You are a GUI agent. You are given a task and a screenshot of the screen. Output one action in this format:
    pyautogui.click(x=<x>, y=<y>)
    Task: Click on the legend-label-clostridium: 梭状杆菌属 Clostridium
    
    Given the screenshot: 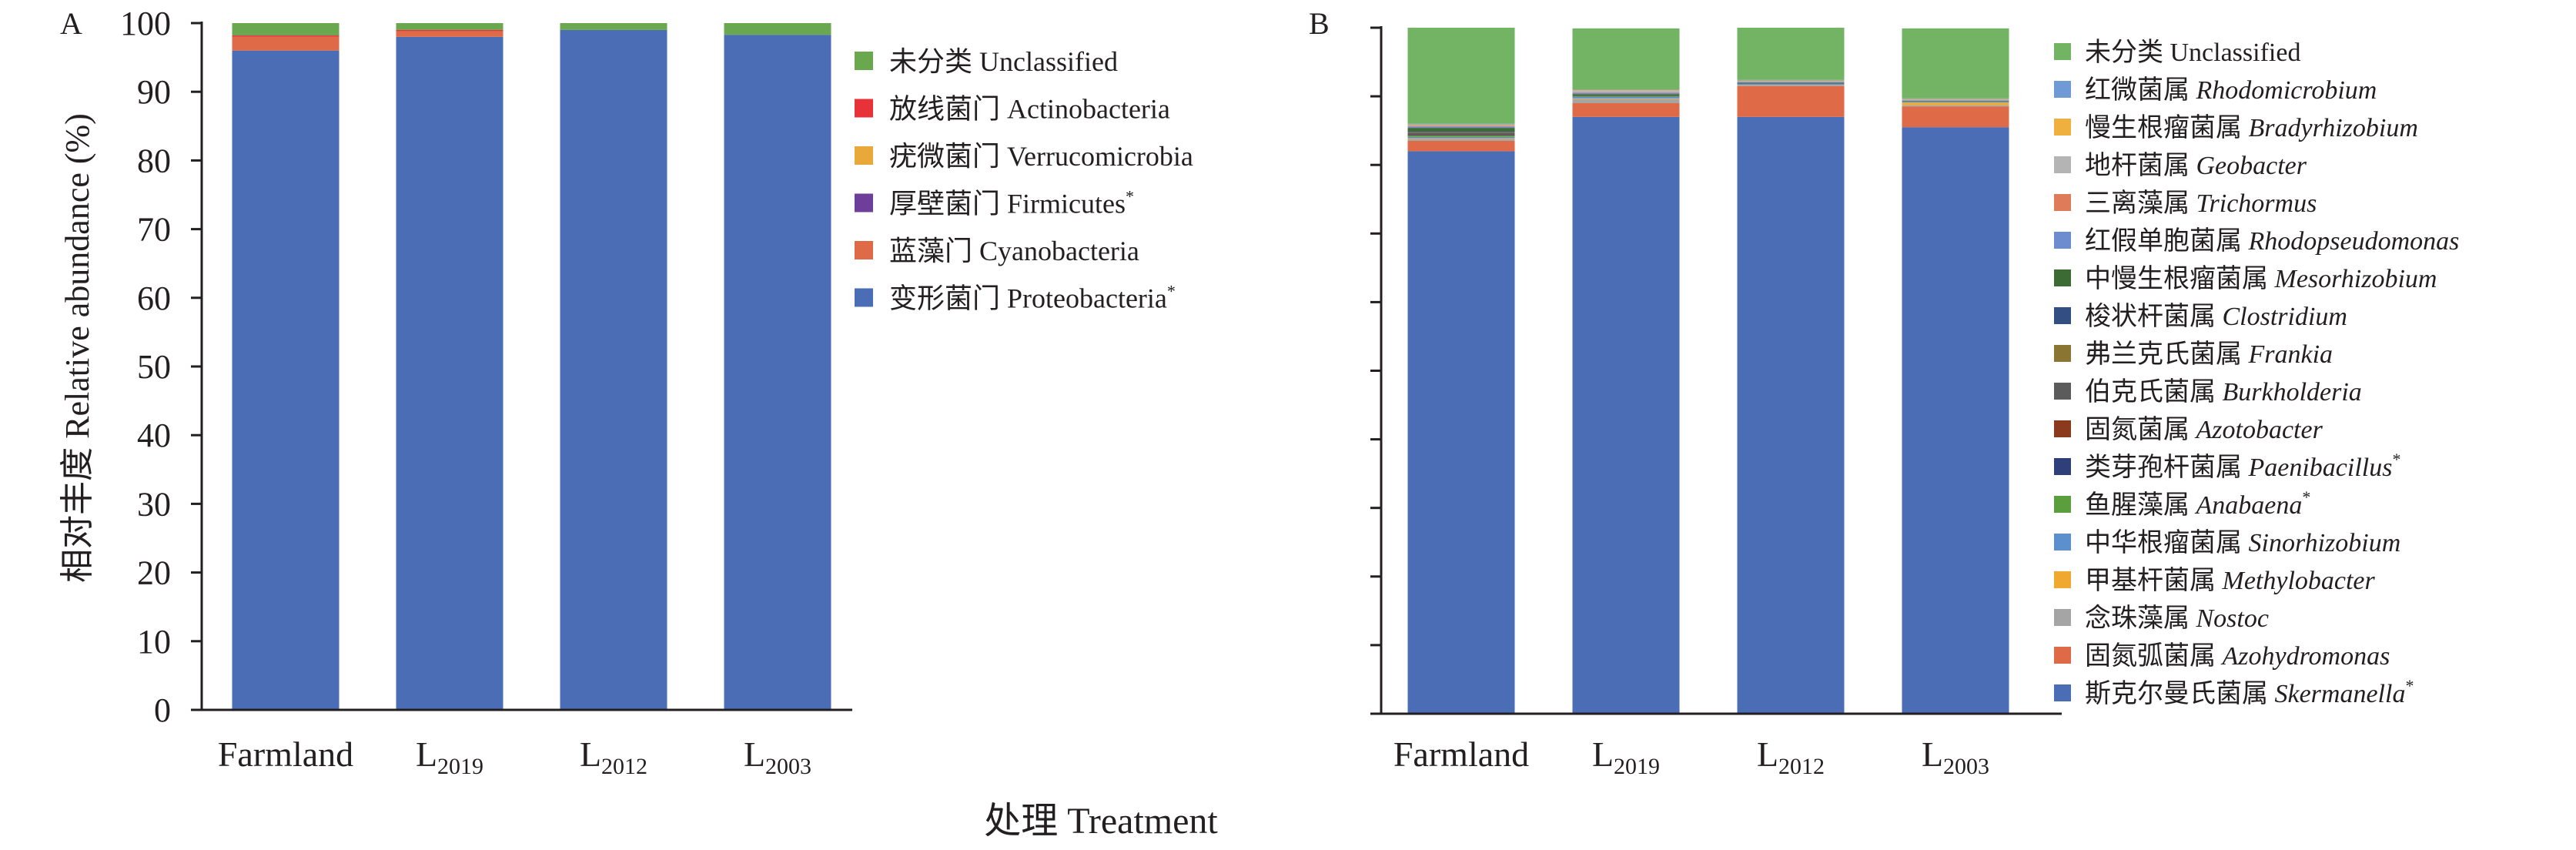 What is the action you would take?
    pyautogui.click(x=2216, y=316)
    